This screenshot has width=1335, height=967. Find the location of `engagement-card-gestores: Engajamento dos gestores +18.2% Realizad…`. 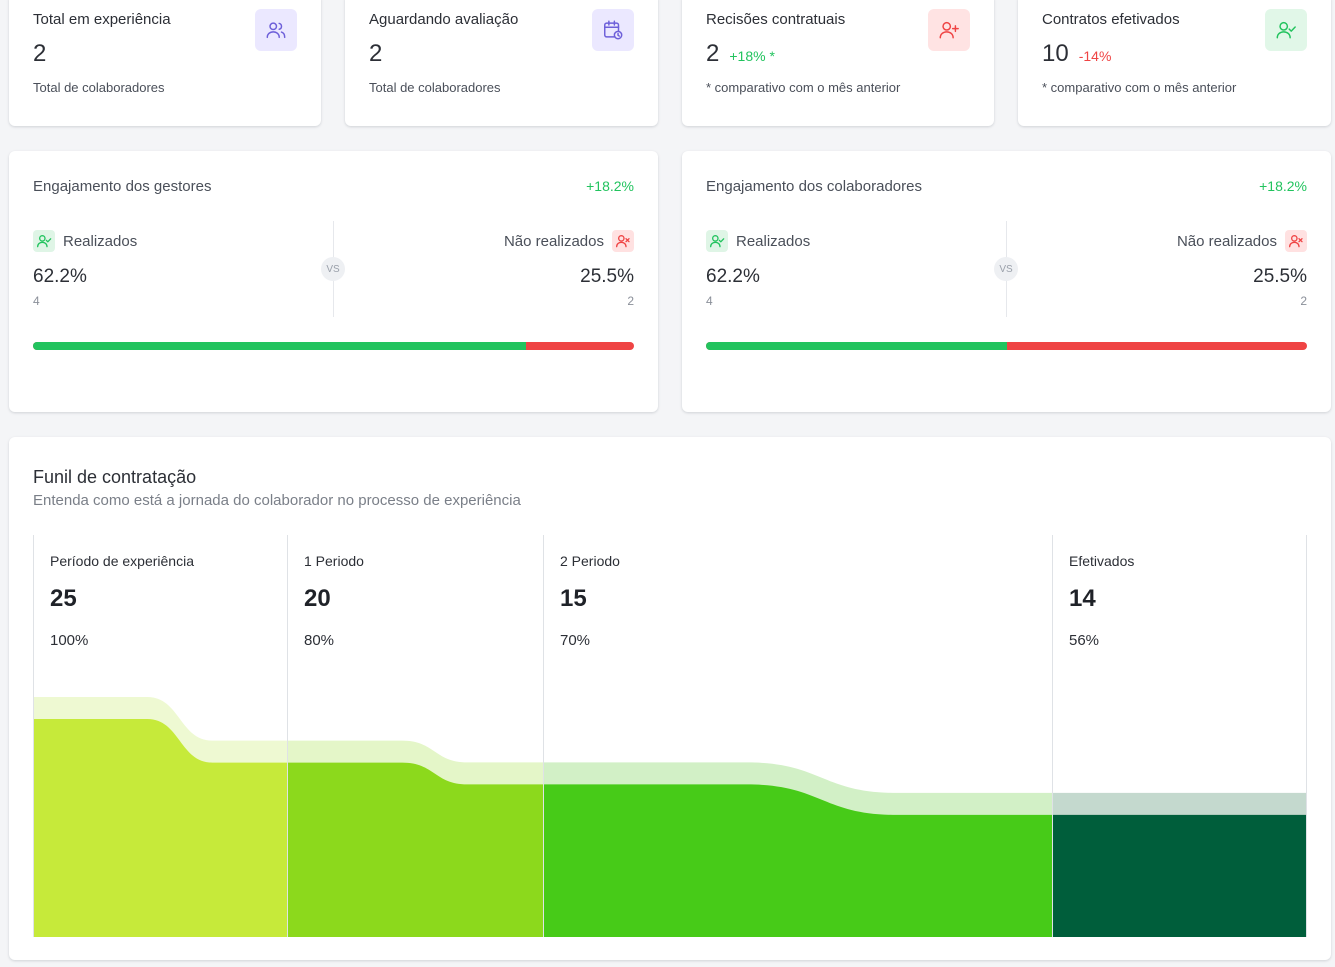

engagement-card-gestores: Engajamento dos gestores +18.2% Realizad… is located at coordinates (333, 281).